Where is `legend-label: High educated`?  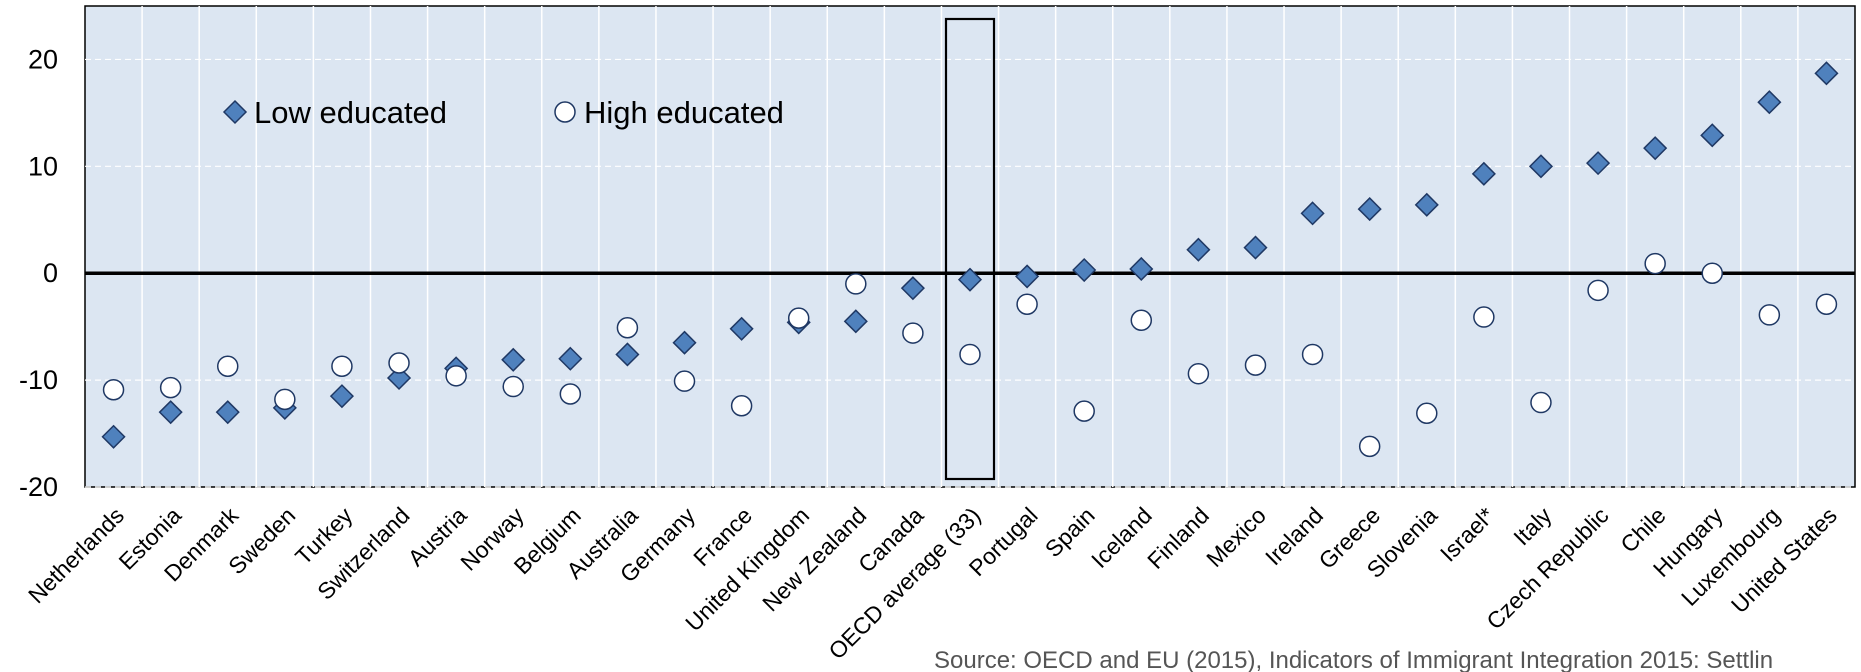
legend-label: High educated is located at coordinates (684, 112).